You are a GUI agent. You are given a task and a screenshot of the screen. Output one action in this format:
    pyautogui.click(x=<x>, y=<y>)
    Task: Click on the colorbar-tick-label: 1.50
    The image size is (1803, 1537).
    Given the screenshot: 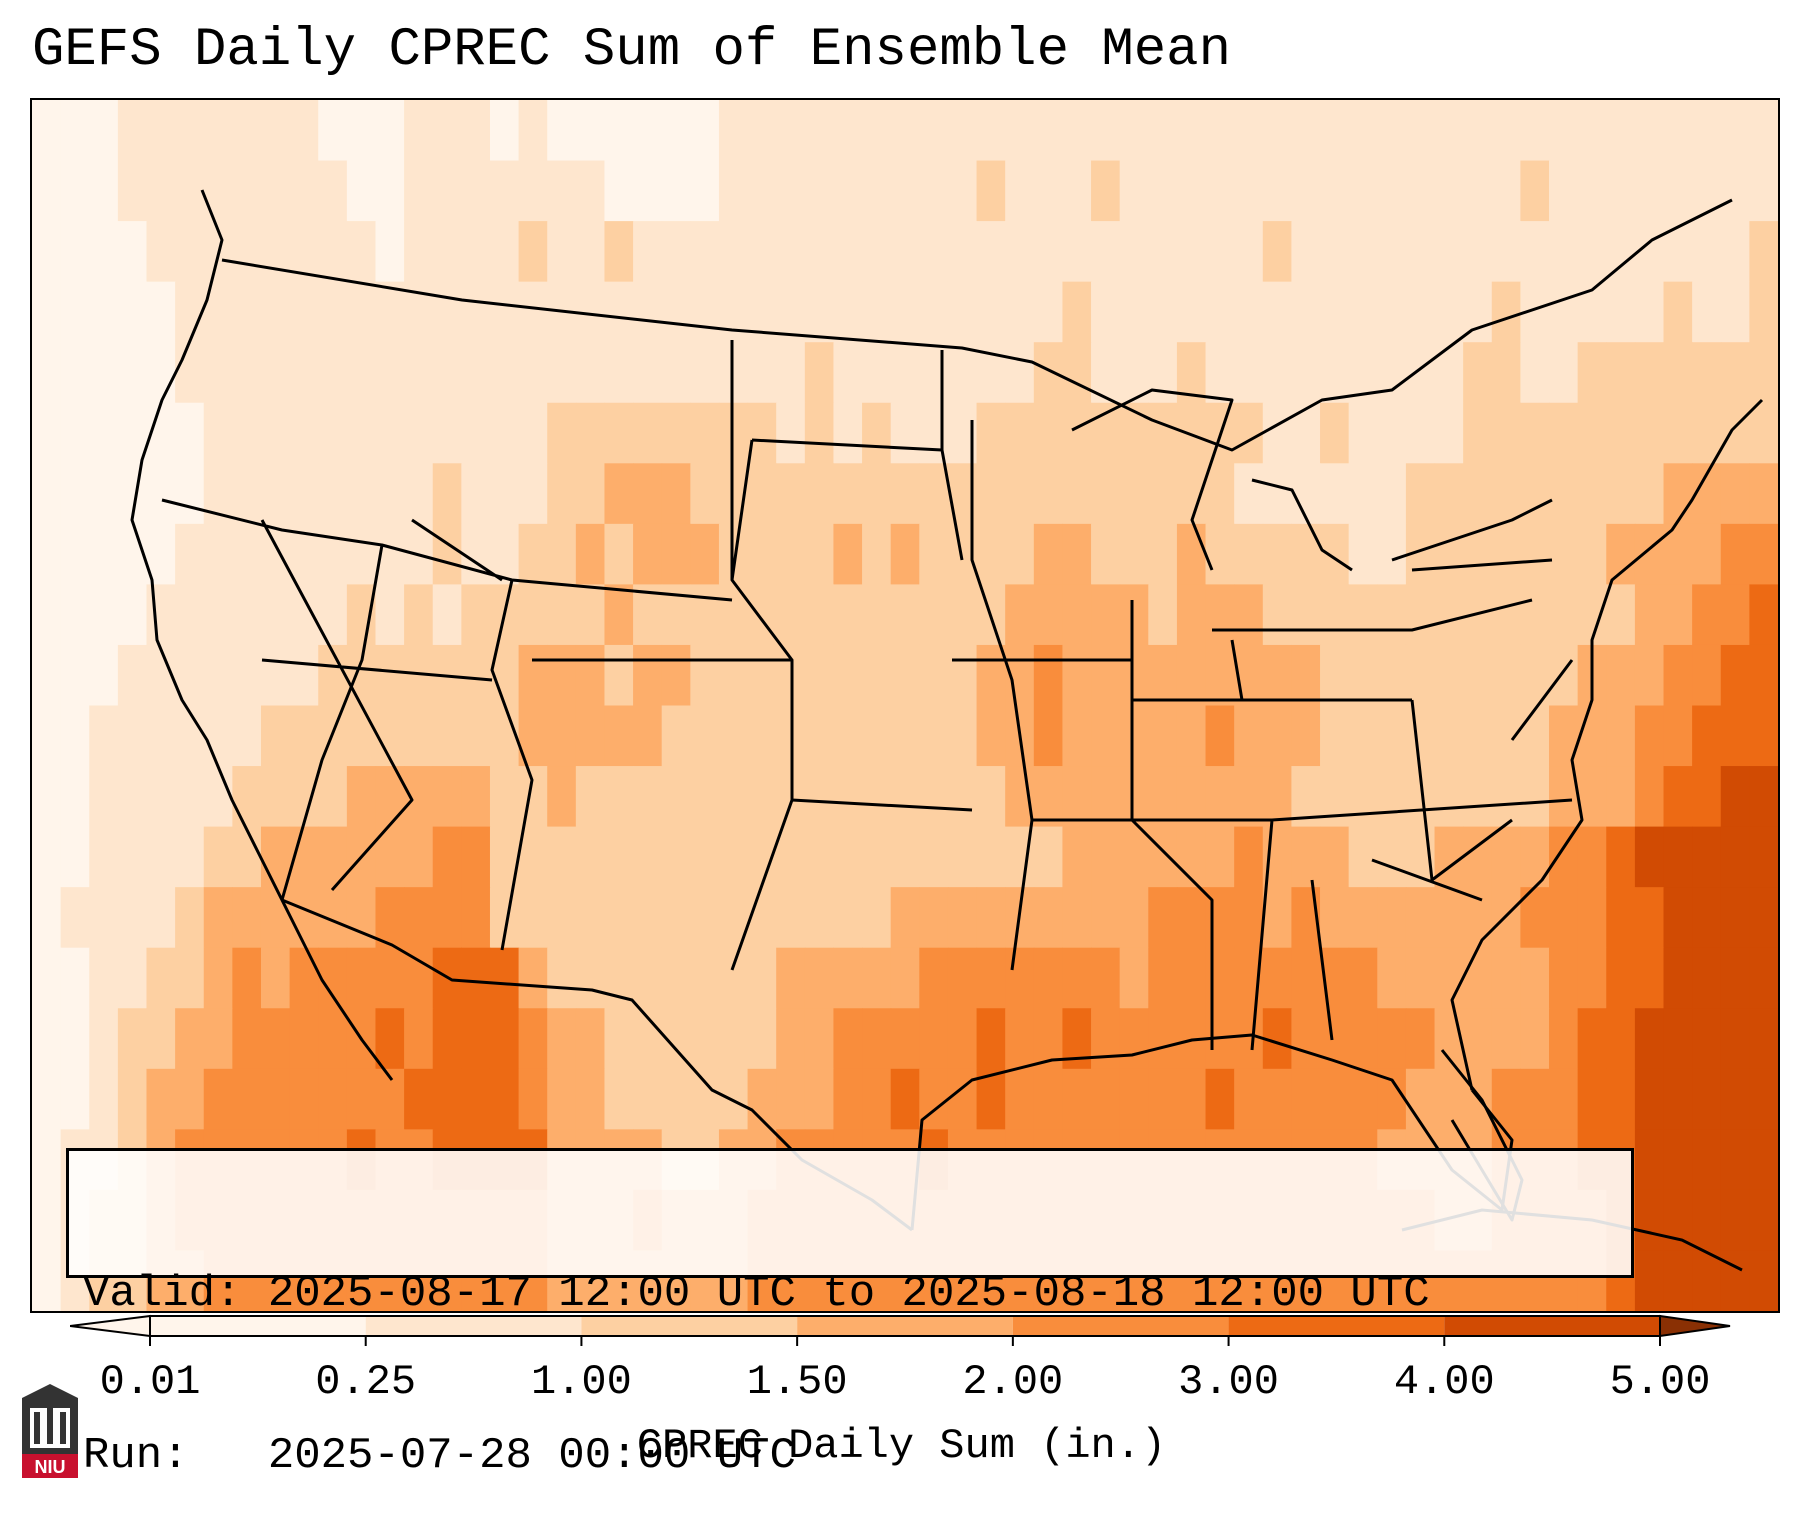 What is the action you would take?
    pyautogui.click(x=797, y=1382)
    